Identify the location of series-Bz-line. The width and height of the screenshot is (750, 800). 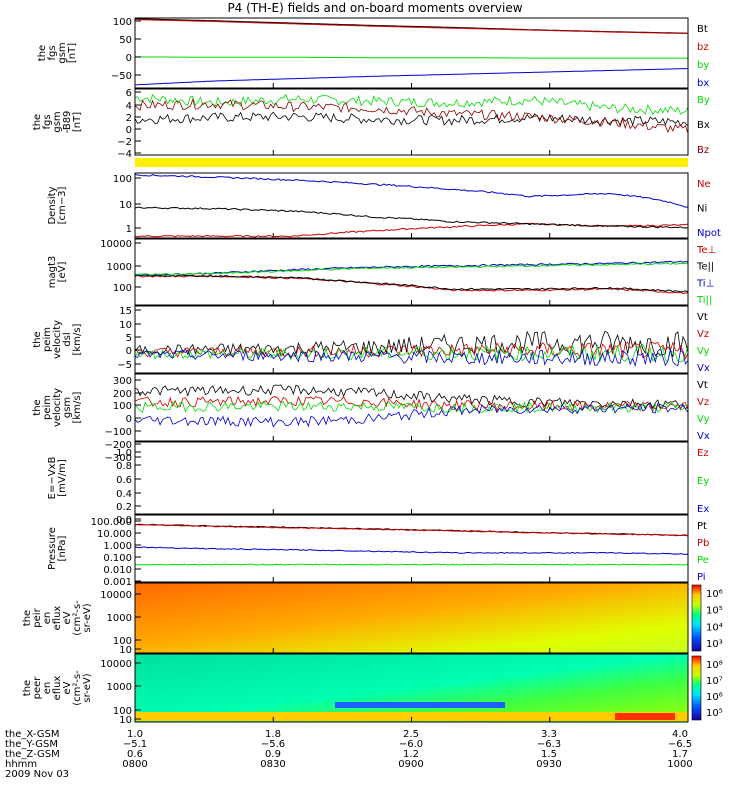
(411, 116).